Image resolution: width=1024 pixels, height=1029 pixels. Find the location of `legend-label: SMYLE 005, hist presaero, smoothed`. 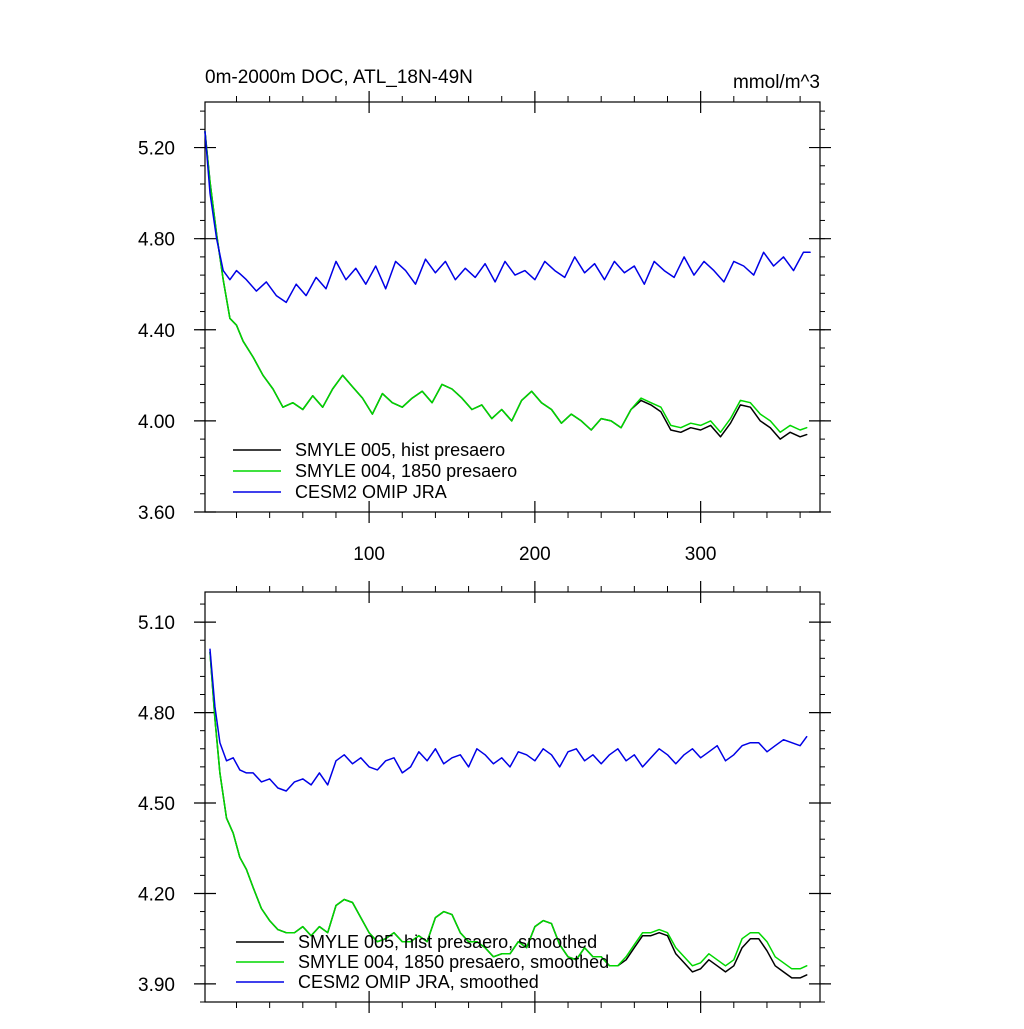

legend-label: SMYLE 005, hist presaero, smoothed is located at coordinates (447, 942).